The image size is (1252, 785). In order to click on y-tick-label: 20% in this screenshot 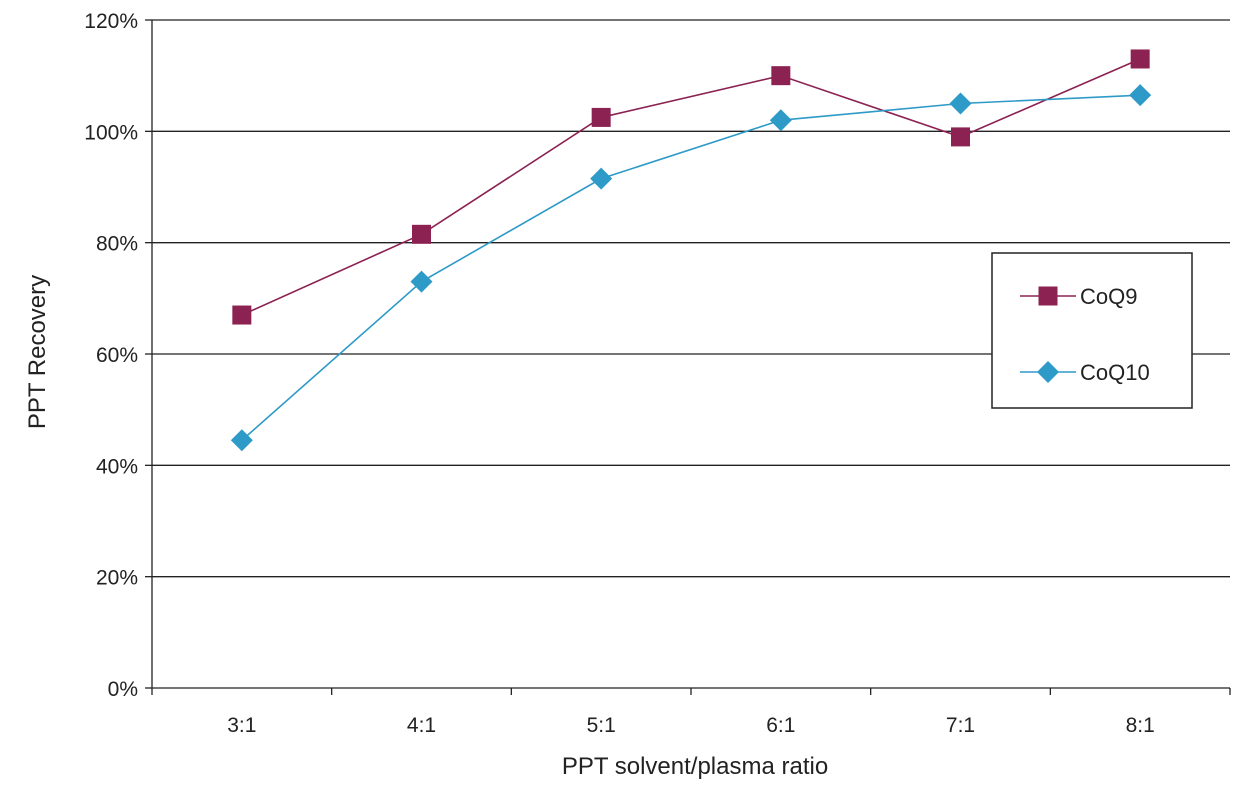, I will do `click(117, 578)`.